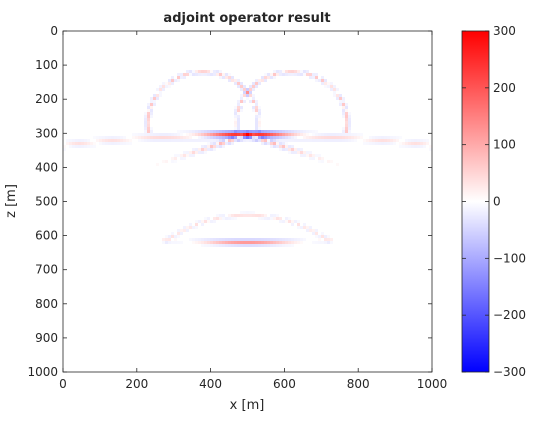 The width and height of the screenshot is (560, 424). I want to click on x-tick-label: 800, so click(358, 384).